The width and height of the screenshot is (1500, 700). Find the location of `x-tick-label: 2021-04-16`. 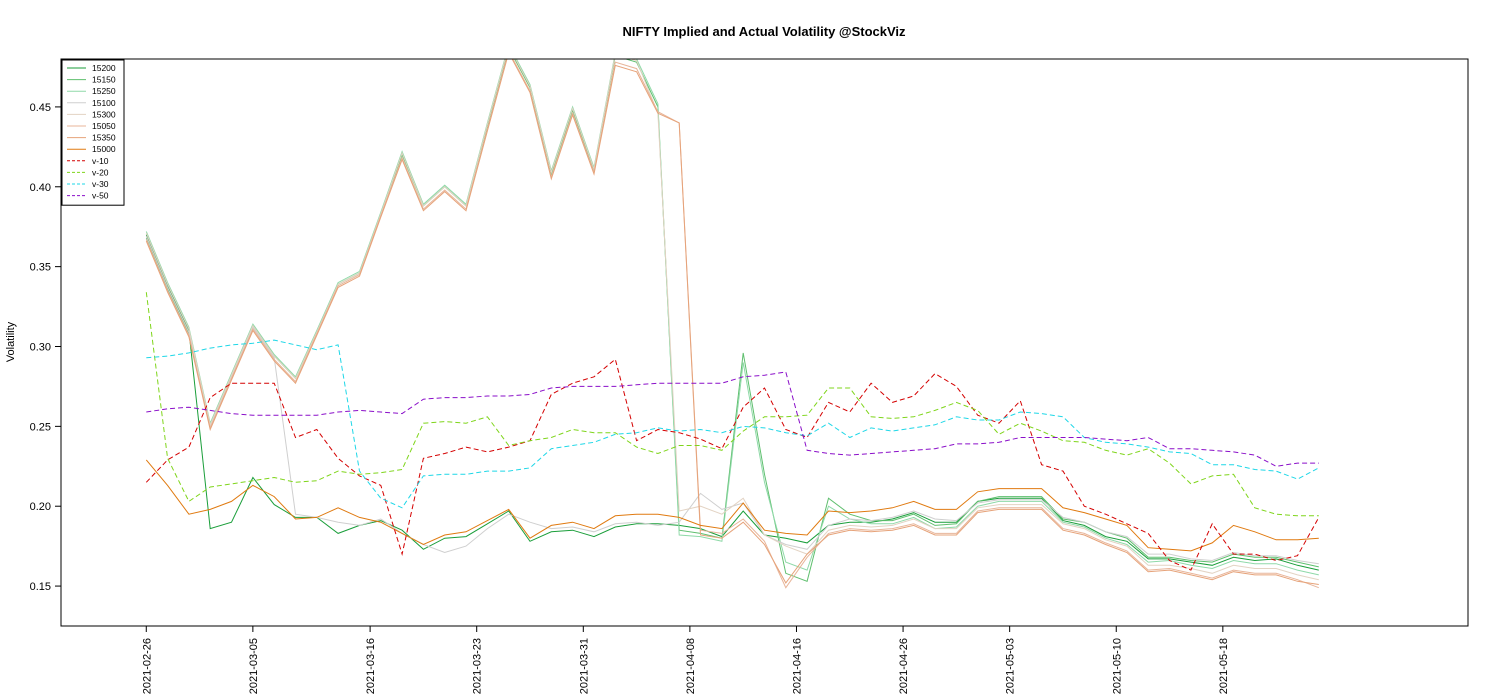

x-tick-label: 2021-04-16 is located at coordinates (797, 666).